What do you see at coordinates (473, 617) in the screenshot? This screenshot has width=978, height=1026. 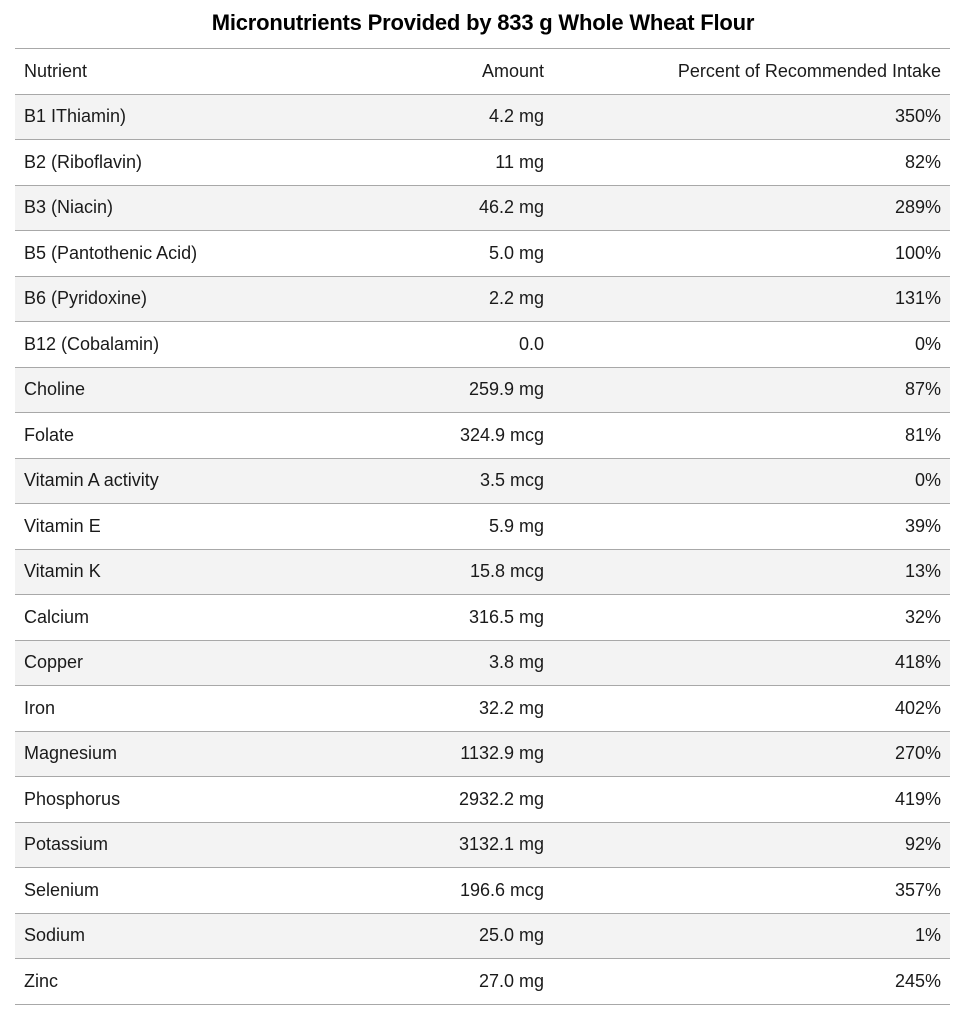 I see `amount-cell: 316.5 mg` at bounding box center [473, 617].